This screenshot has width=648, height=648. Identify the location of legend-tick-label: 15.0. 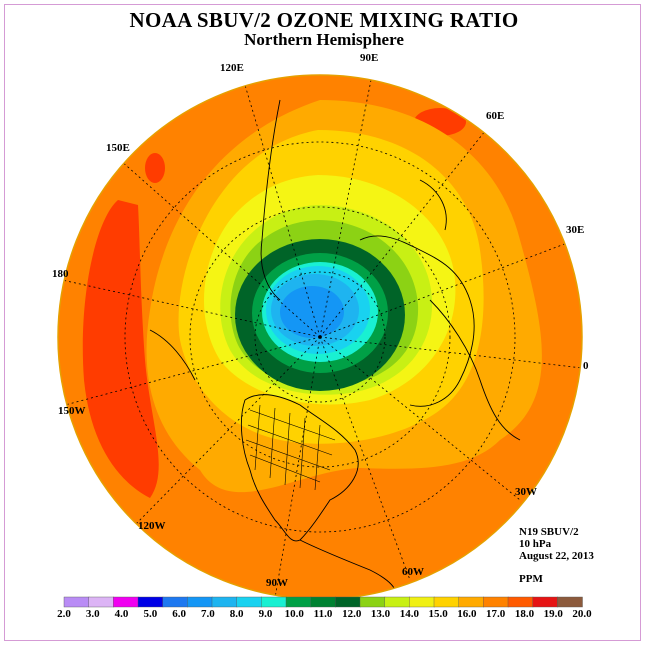
(438, 614).